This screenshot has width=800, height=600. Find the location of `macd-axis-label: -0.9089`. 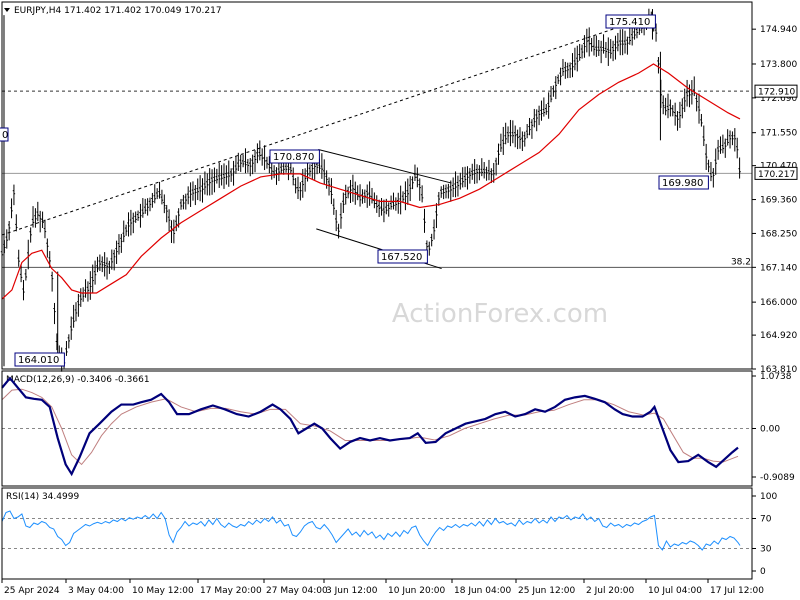

macd-axis-label: -0.9089 is located at coordinates (777, 478).